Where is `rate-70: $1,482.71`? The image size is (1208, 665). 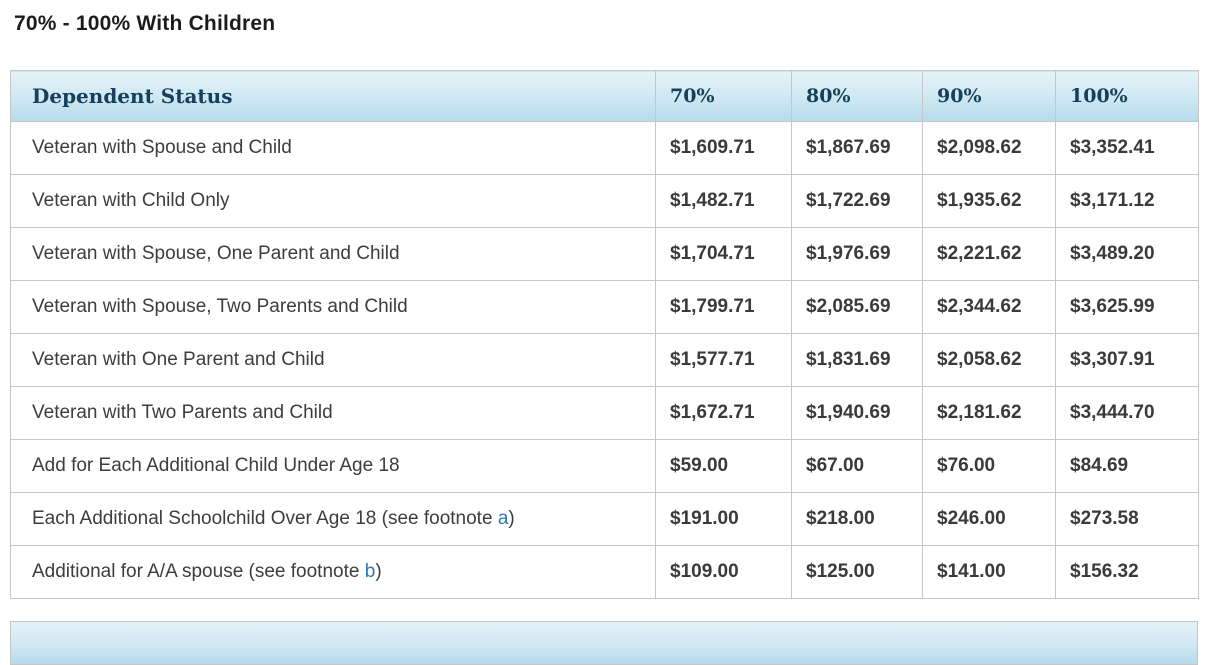 rate-70: $1,482.71 is located at coordinates (723, 201).